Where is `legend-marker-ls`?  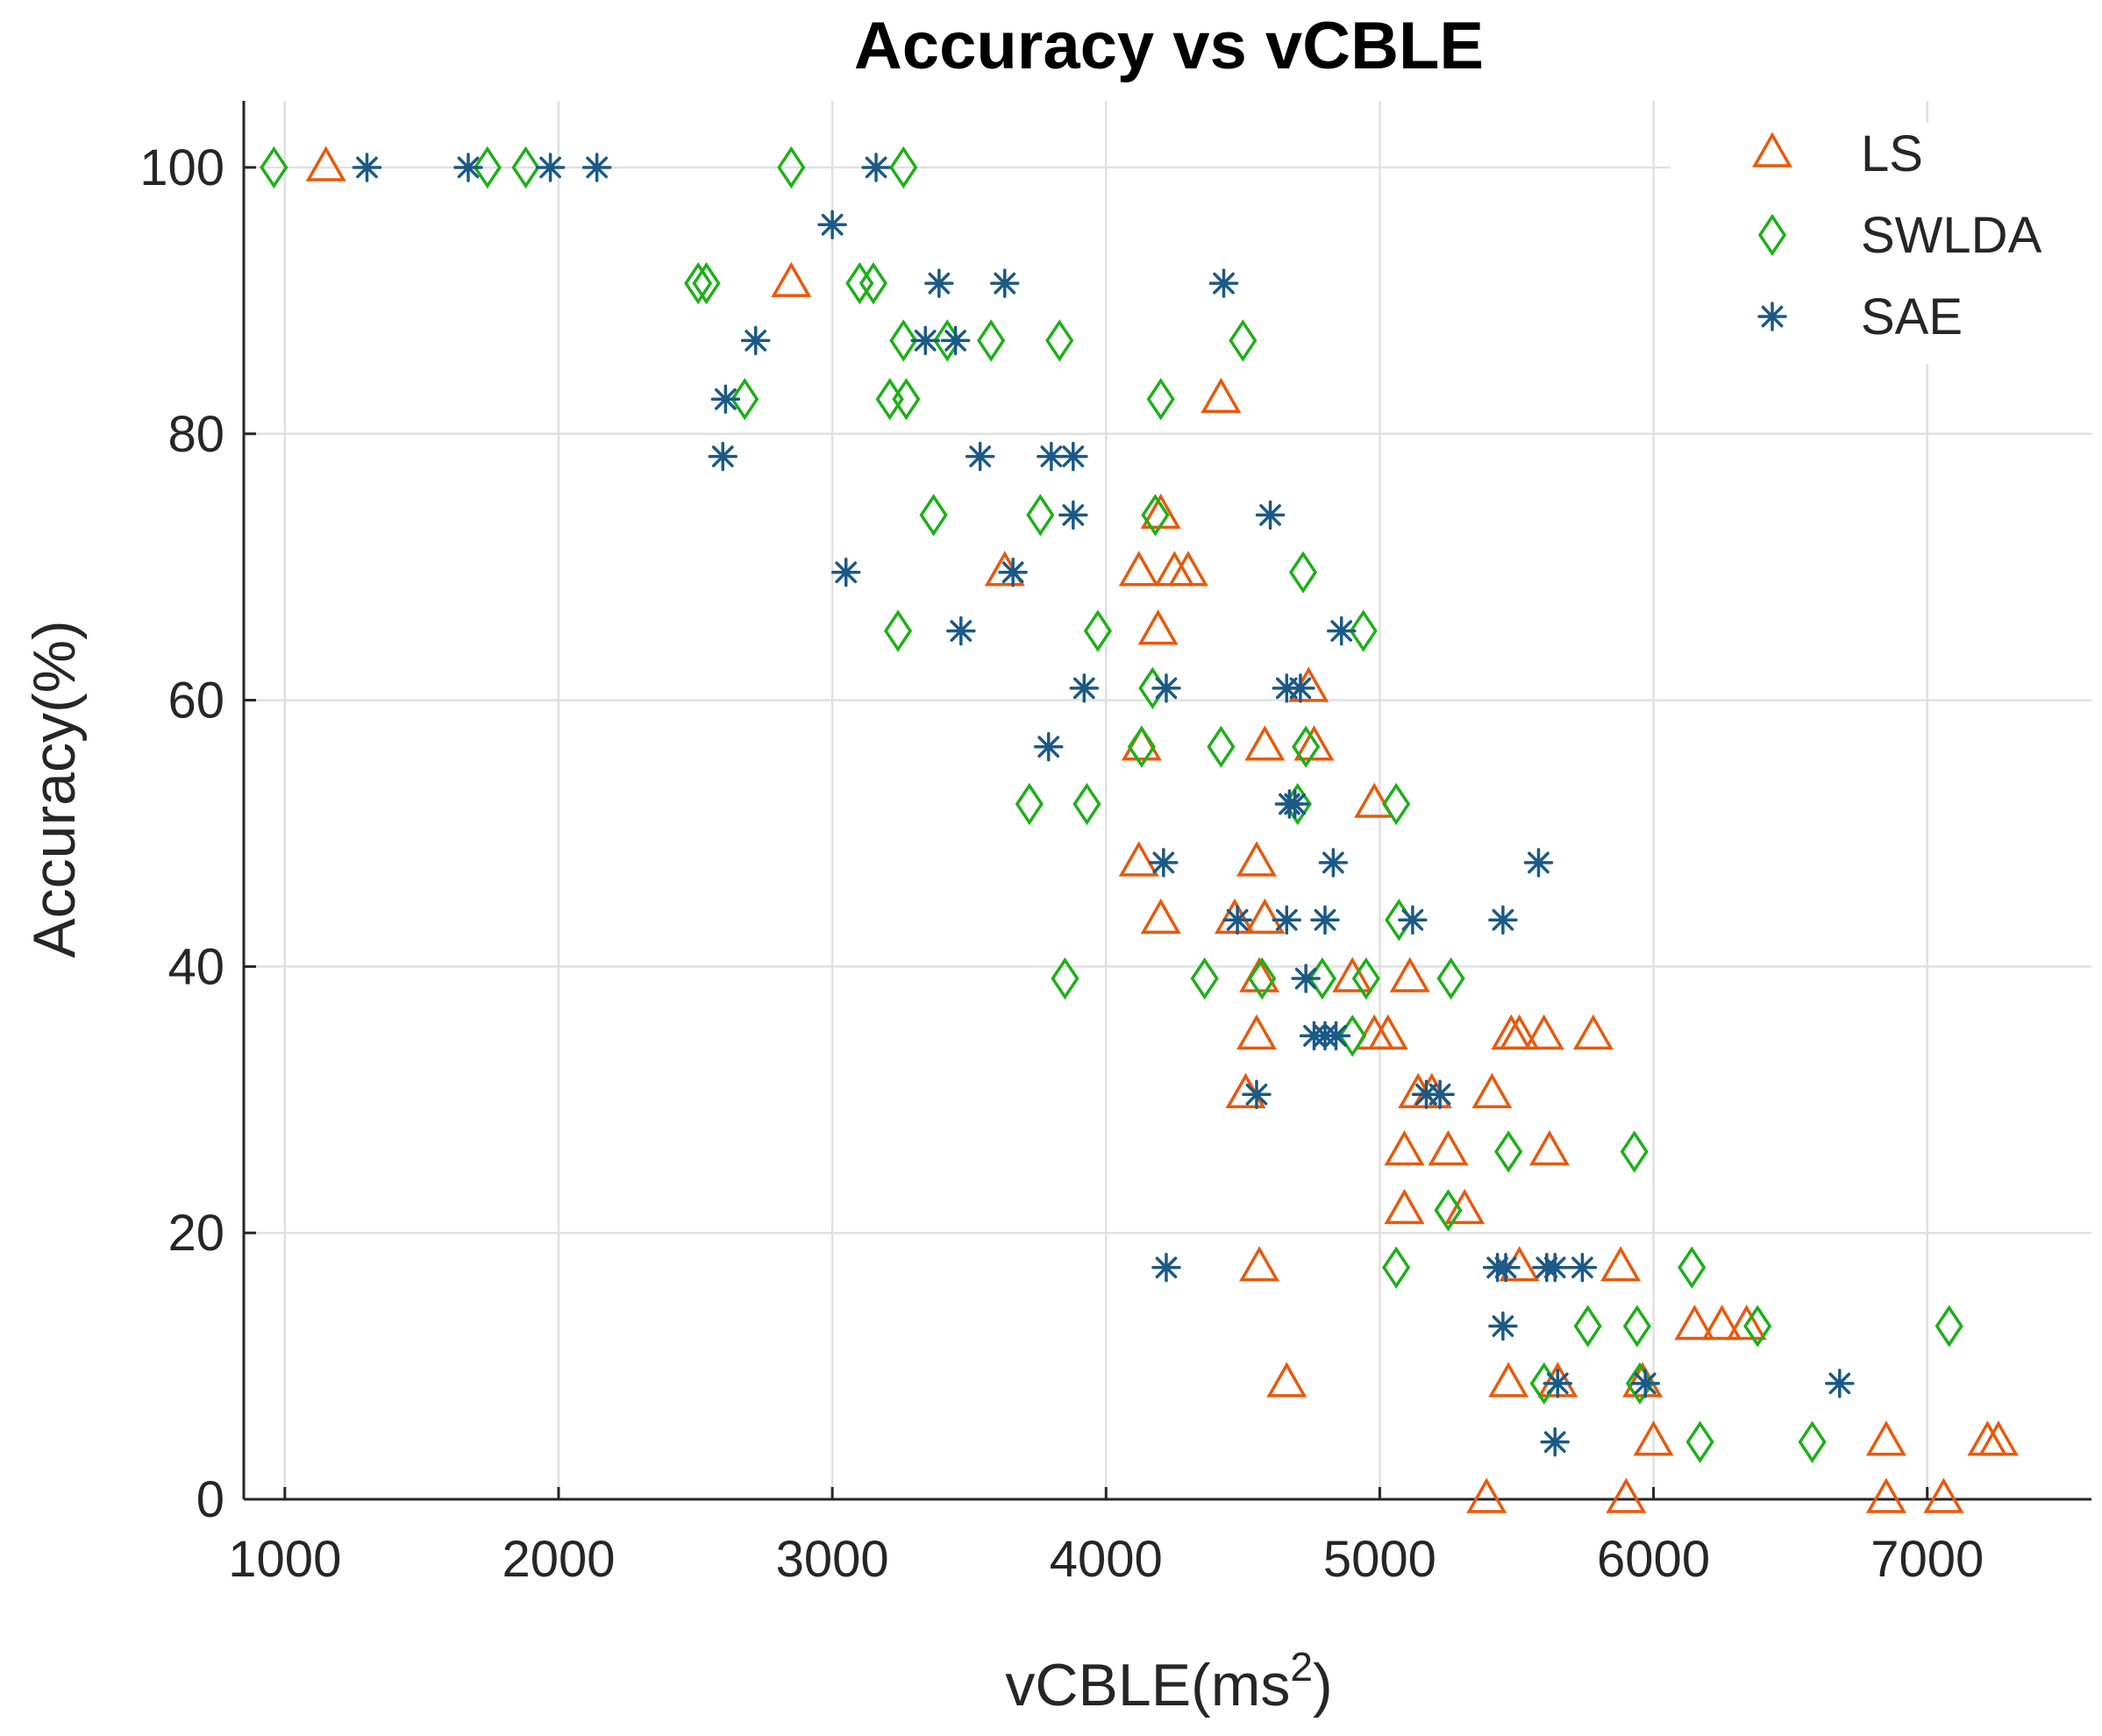 legend-marker-ls is located at coordinates (1772, 149).